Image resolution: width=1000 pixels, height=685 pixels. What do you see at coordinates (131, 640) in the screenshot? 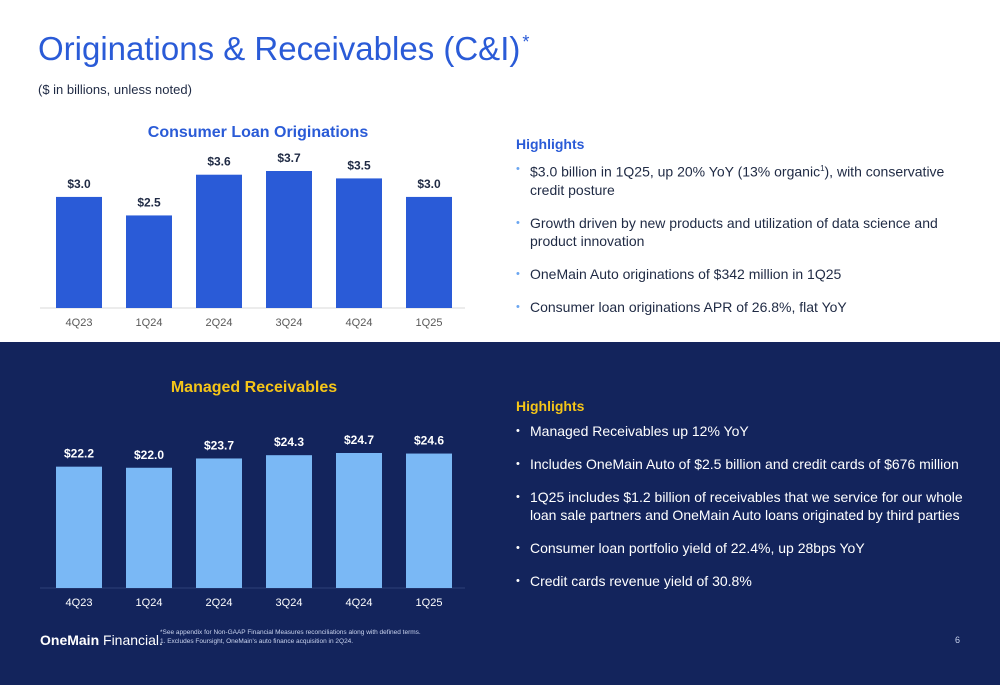
I see `logo-regular: Financial.` at bounding box center [131, 640].